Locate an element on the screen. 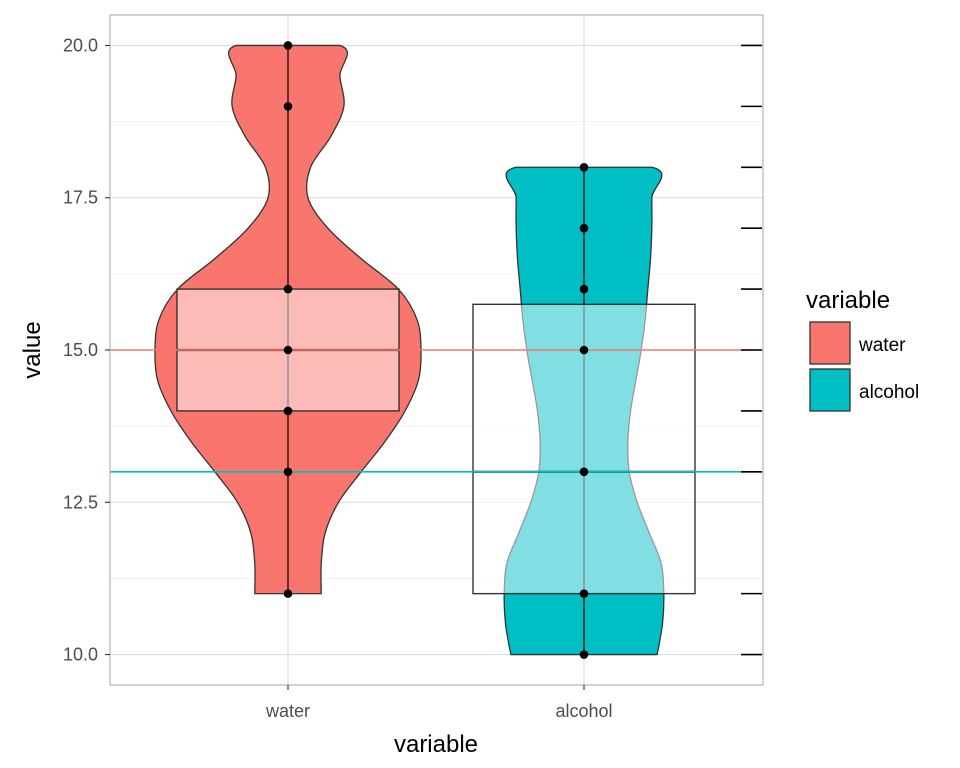  legend-key-water is located at coordinates (830, 343).